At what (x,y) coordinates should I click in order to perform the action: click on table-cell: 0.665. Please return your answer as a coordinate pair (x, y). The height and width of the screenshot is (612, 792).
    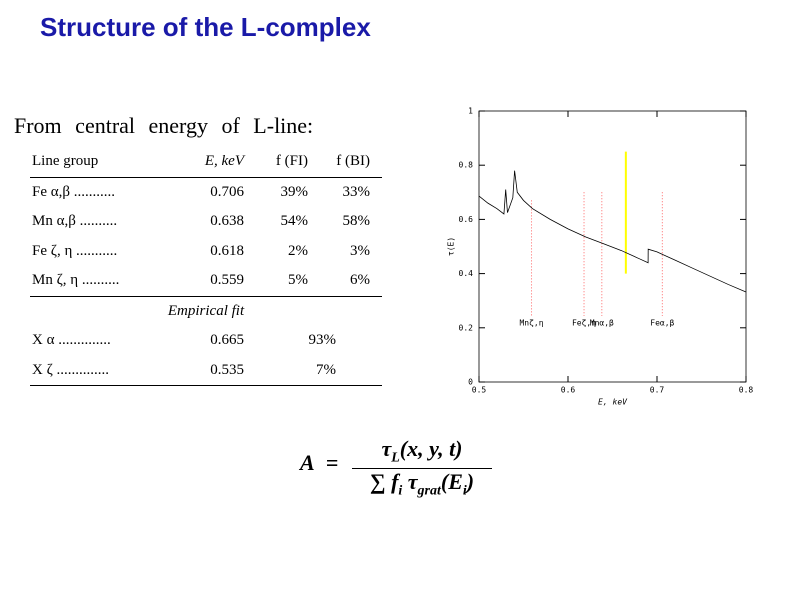
    Looking at the image, I should click on (227, 340).